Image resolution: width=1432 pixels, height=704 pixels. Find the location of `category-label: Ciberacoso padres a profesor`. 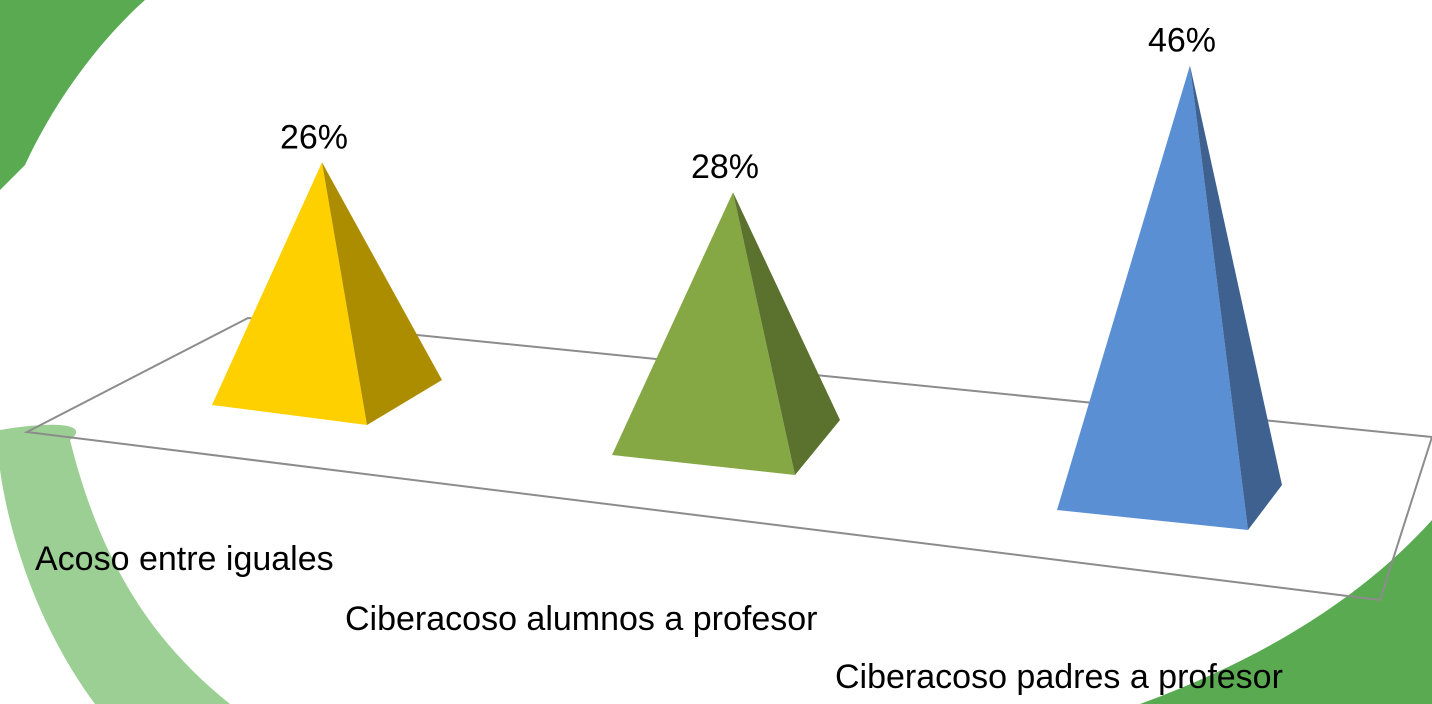

category-label: Ciberacoso padres a profesor is located at coordinates (1059, 677).